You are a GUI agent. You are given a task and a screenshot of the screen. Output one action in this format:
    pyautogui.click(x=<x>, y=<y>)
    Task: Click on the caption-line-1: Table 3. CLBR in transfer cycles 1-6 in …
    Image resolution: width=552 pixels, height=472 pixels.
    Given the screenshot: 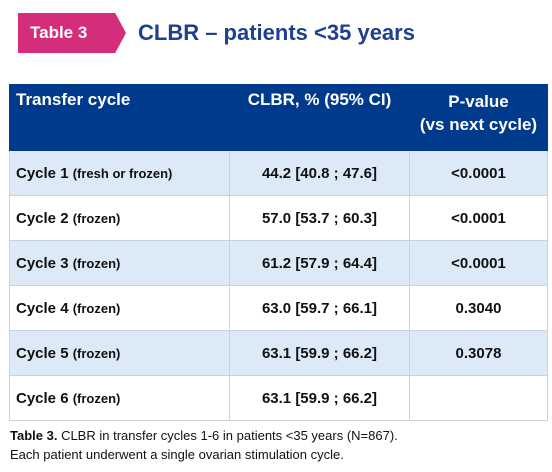 What is the action you would take?
    pyautogui.click(x=277, y=435)
    